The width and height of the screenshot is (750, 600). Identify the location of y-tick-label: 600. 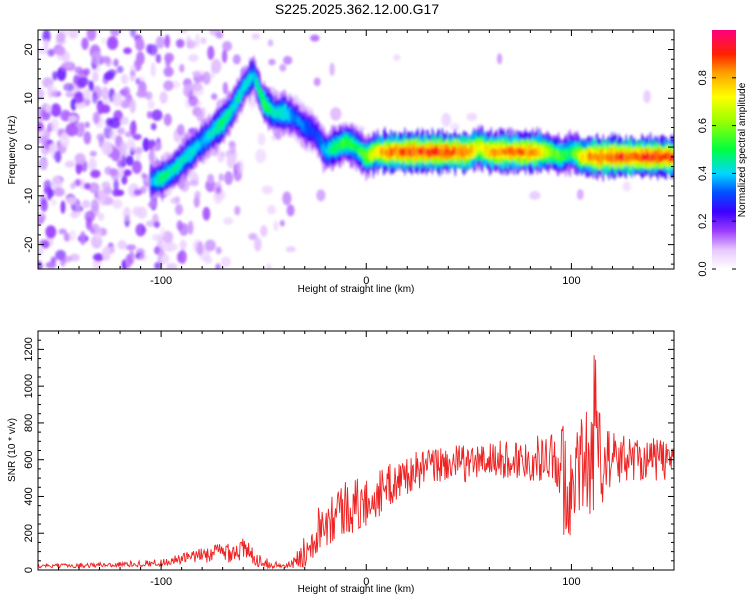
(29, 460).